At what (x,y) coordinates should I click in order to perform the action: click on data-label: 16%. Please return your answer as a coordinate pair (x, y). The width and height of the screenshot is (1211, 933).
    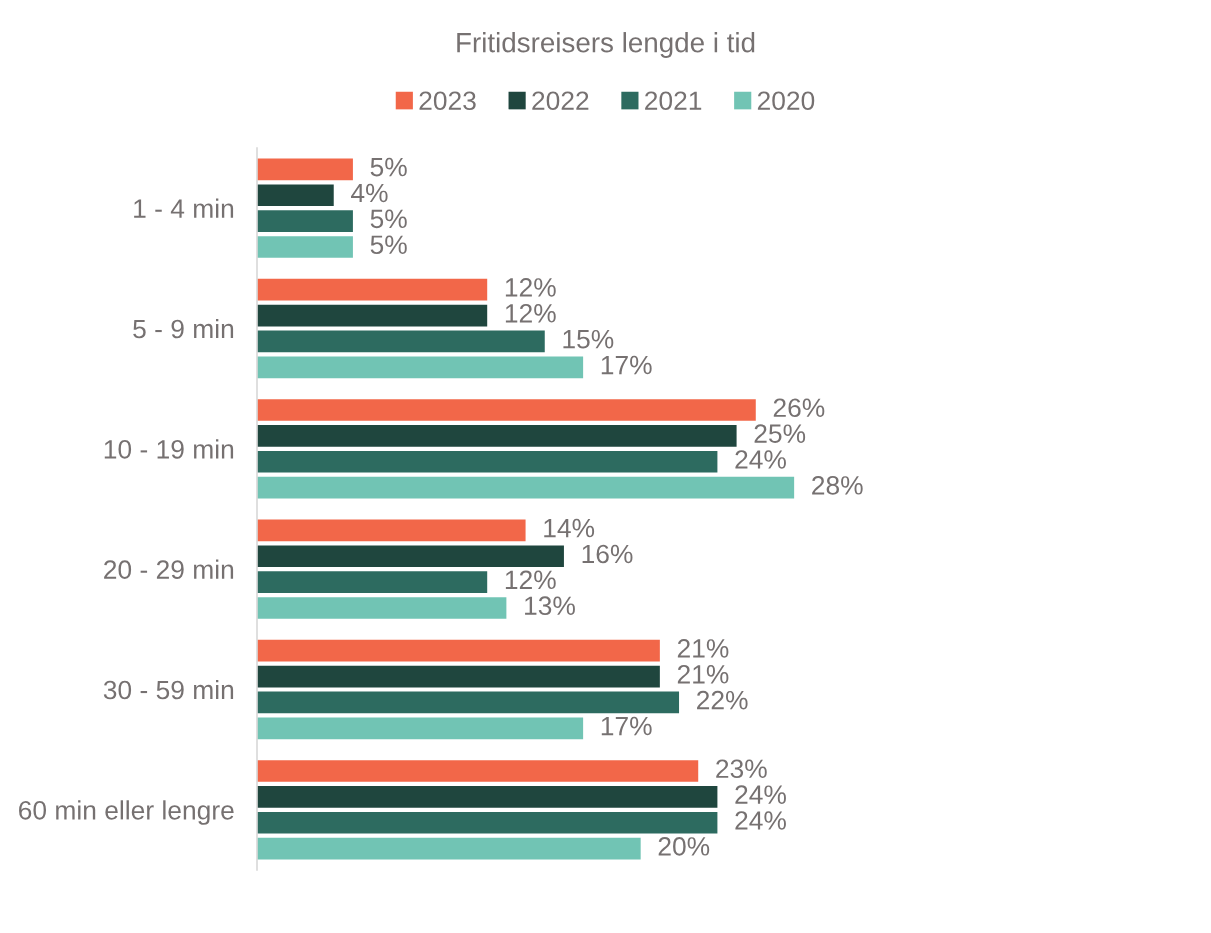
    Looking at the image, I should click on (607, 554).